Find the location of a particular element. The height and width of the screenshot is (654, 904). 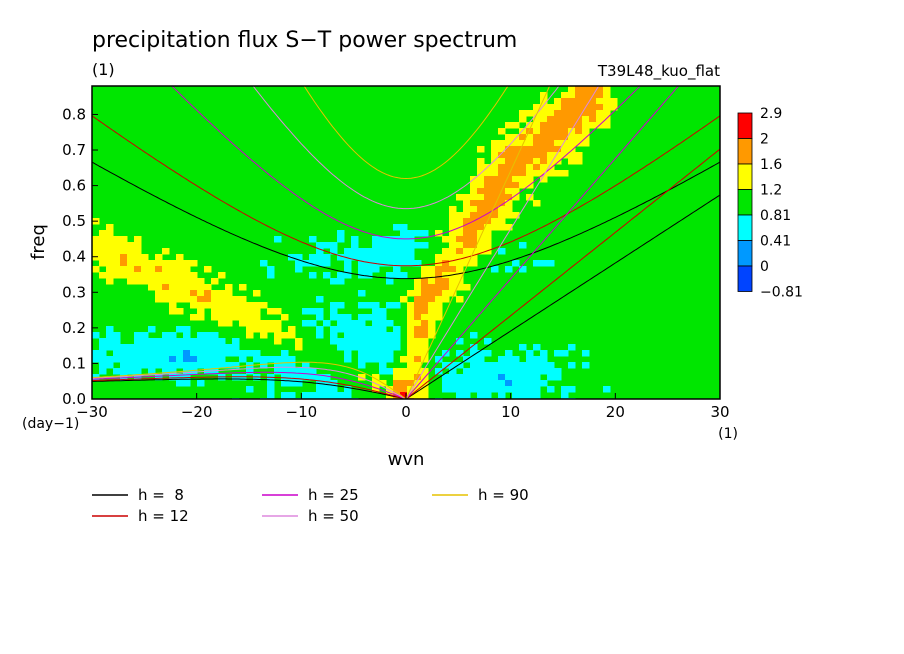

legend-label: h = 12 is located at coordinates (163, 516).